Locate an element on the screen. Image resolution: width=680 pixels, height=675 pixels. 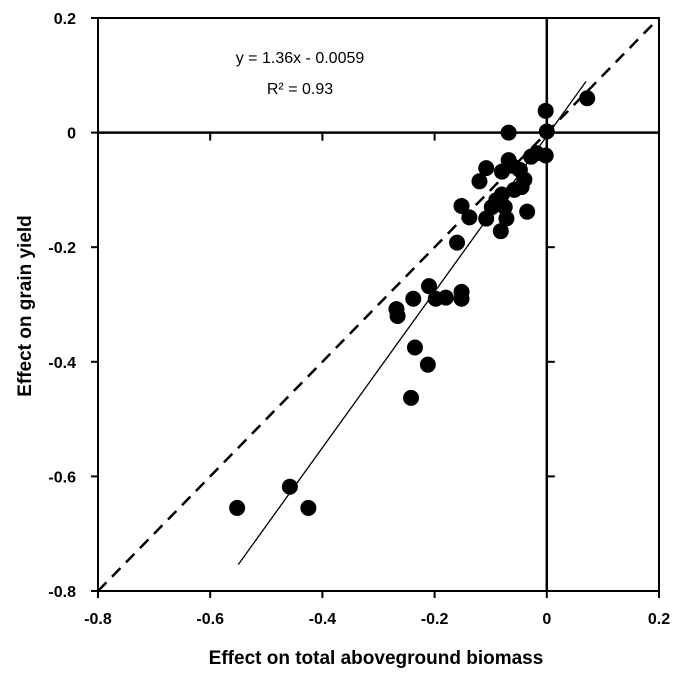
regression-r-squared: R² = 0.93 is located at coordinates (300, 89).